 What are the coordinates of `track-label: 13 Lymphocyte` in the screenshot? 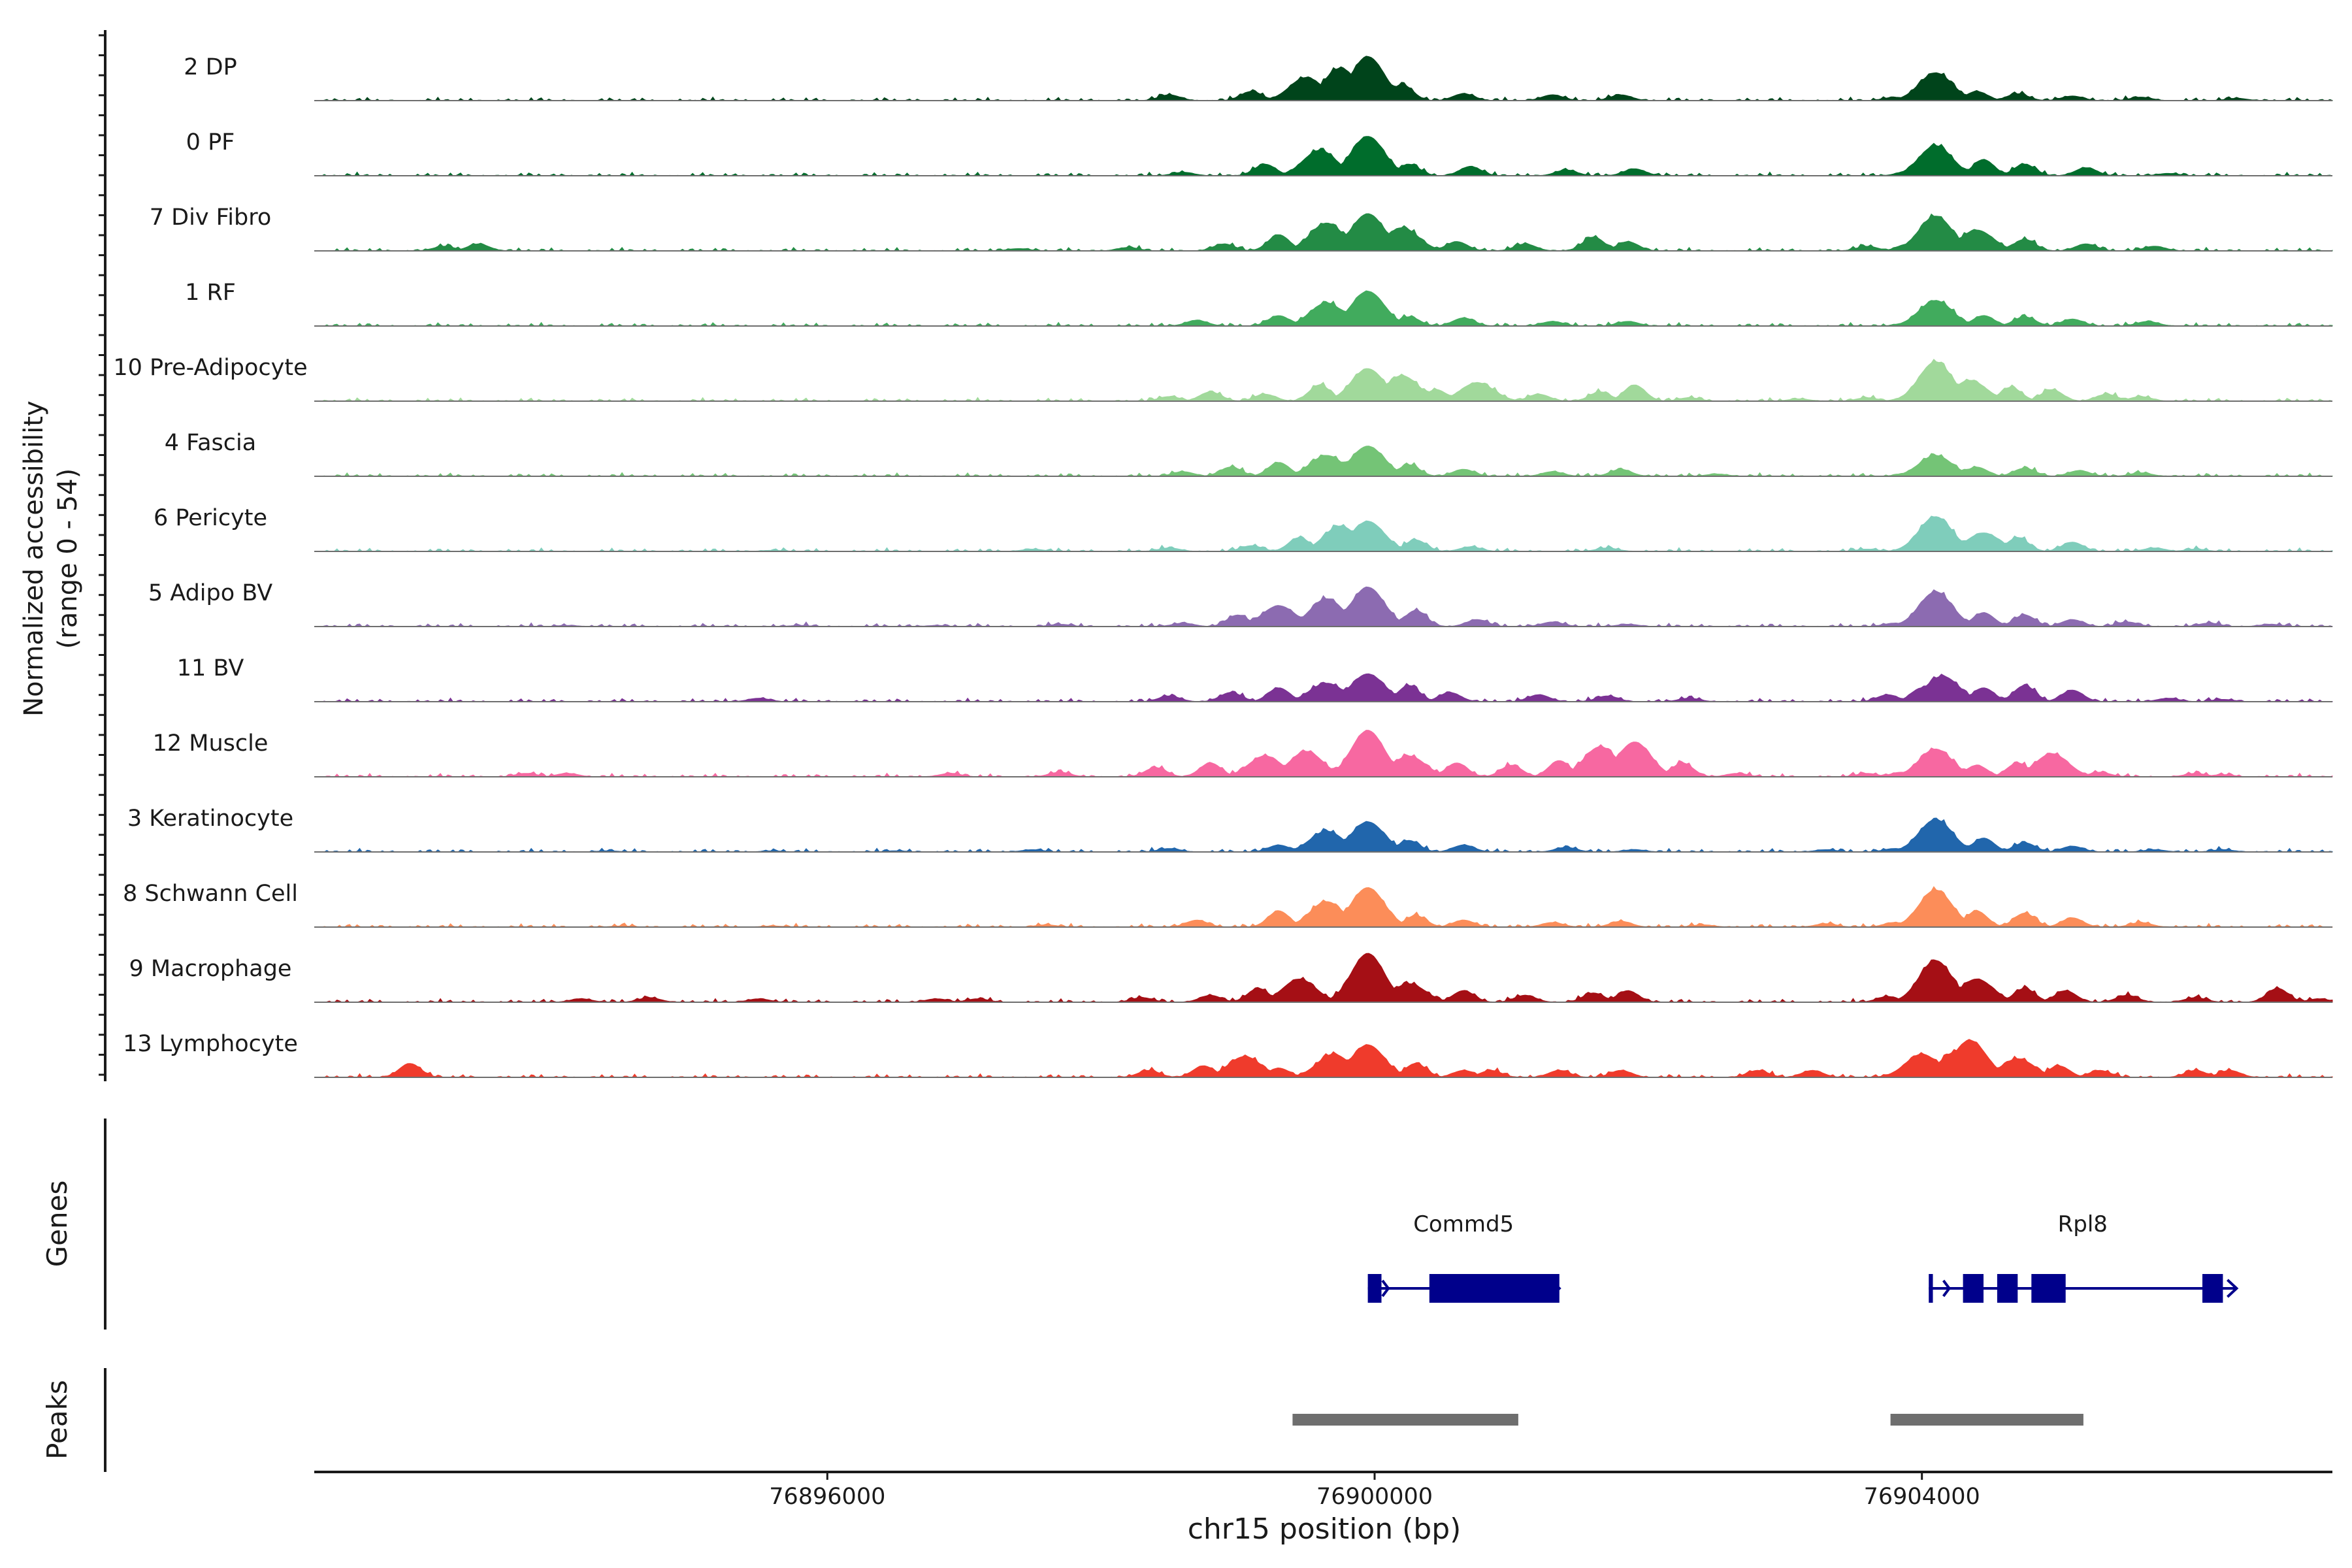 It's located at (210, 1044).